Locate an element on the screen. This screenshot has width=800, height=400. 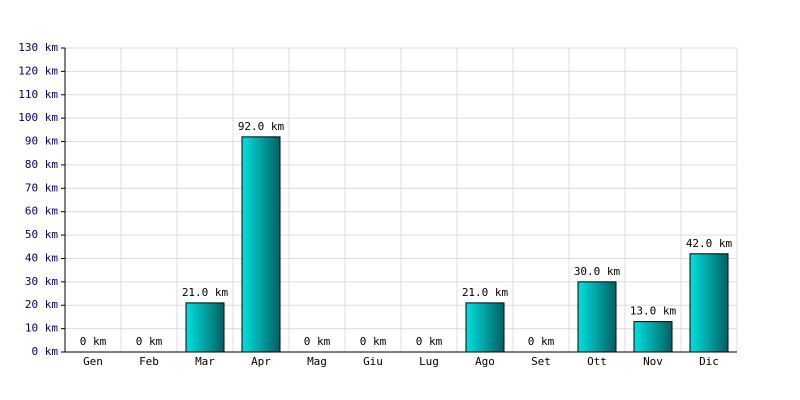
x-tick-label: Set is located at coordinates (541, 361).